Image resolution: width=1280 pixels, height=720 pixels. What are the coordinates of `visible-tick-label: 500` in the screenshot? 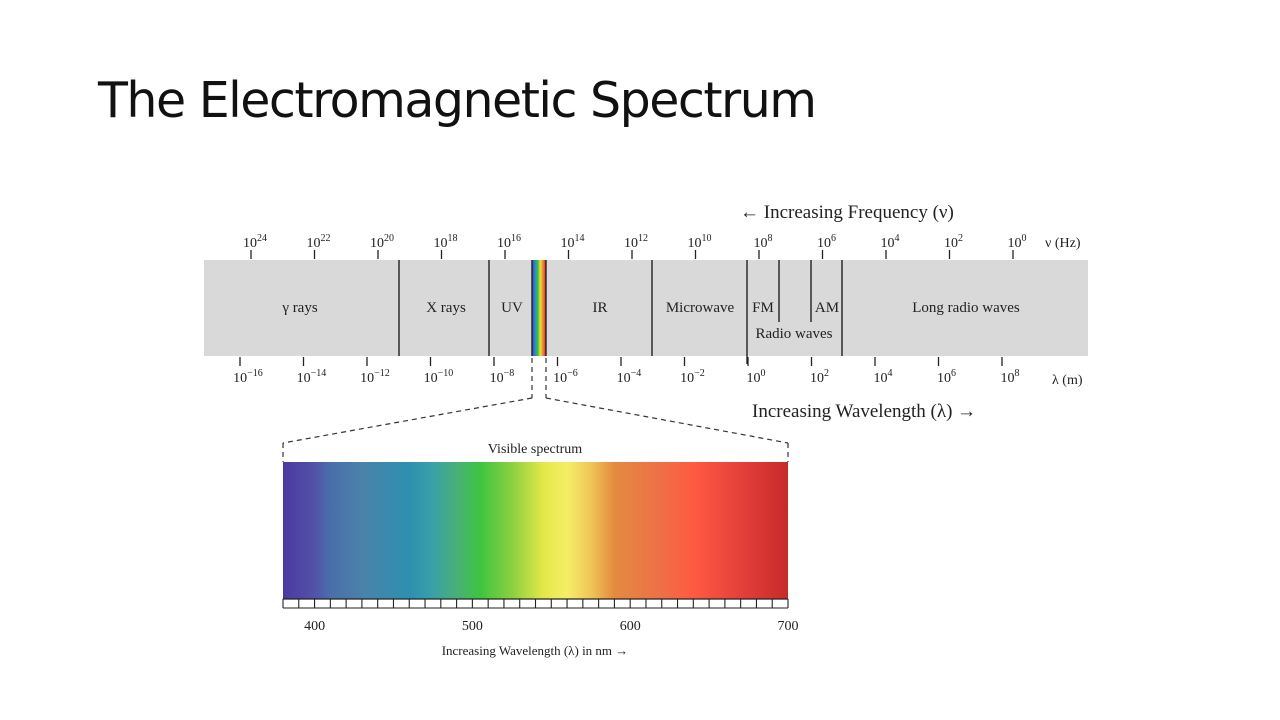 It's located at (472, 626).